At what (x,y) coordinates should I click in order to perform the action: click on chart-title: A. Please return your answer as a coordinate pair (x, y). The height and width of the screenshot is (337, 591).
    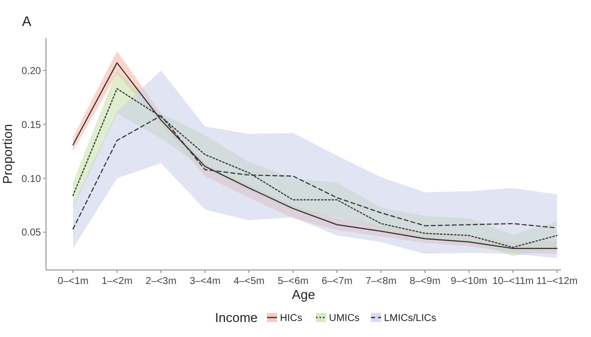
    Looking at the image, I should click on (27, 21).